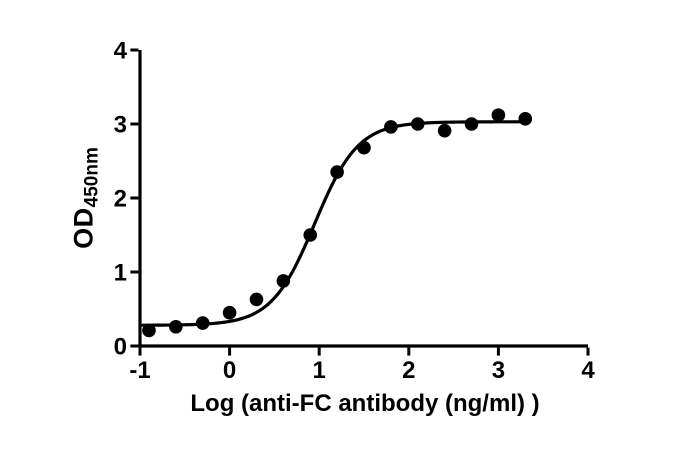 The height and width of the screenshot is (460, 683). I want to click on y-tick-label: 1, so click(120, 273).